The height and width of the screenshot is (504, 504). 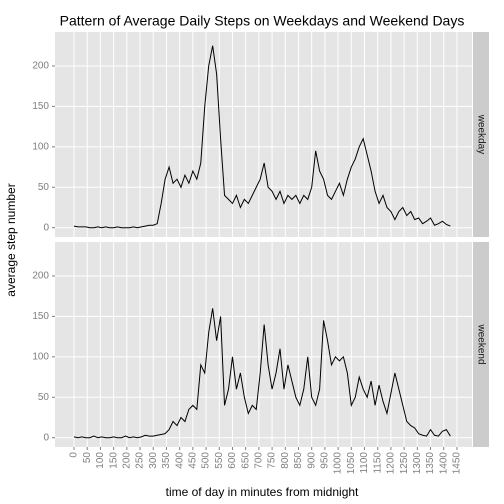 I want to click on x-tick-label: 750, so click(x=272, y=460).